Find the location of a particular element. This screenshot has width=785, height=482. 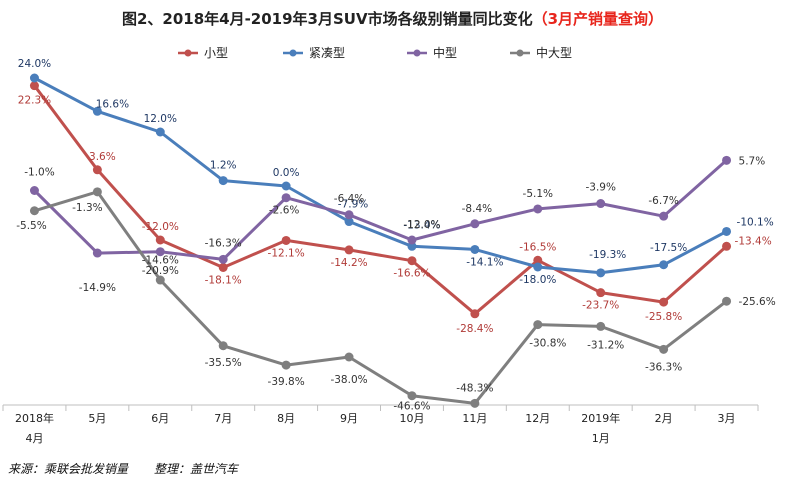

x-tick-label-part: 7月 is located at coordinates (223, 418).